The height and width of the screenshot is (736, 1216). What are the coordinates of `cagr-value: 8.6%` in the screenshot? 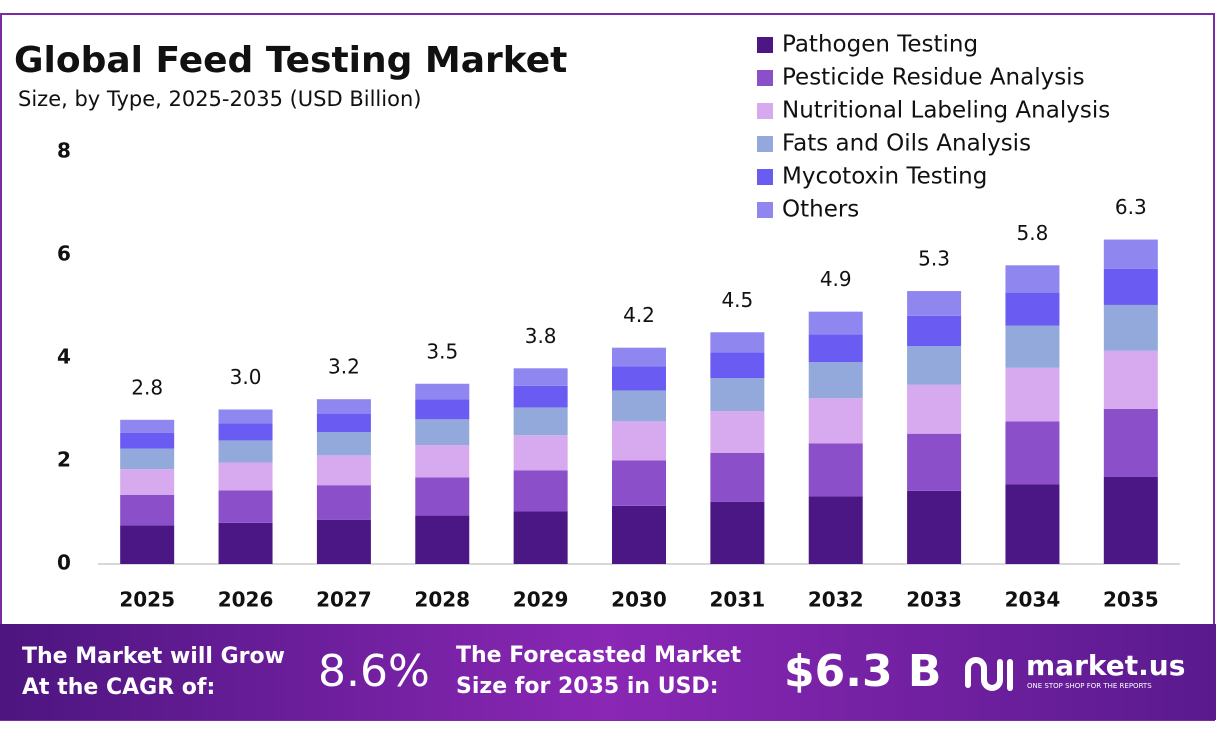 It's located at (374, 671).